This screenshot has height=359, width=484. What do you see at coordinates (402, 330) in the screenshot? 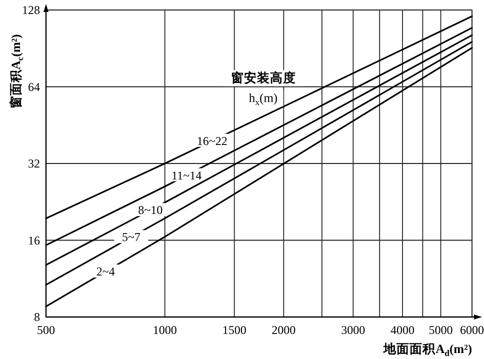
I see `x-tick-label: 4000` at bounding box center [402, 330].